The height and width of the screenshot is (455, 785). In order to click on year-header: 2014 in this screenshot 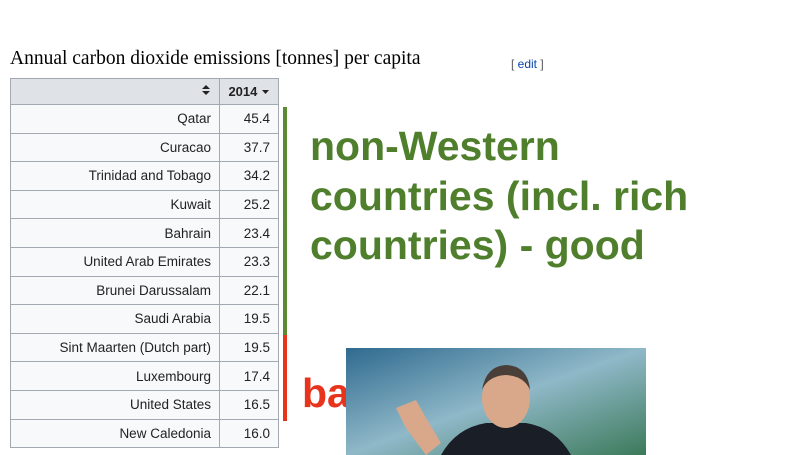, I will do `click(249, 91)`.